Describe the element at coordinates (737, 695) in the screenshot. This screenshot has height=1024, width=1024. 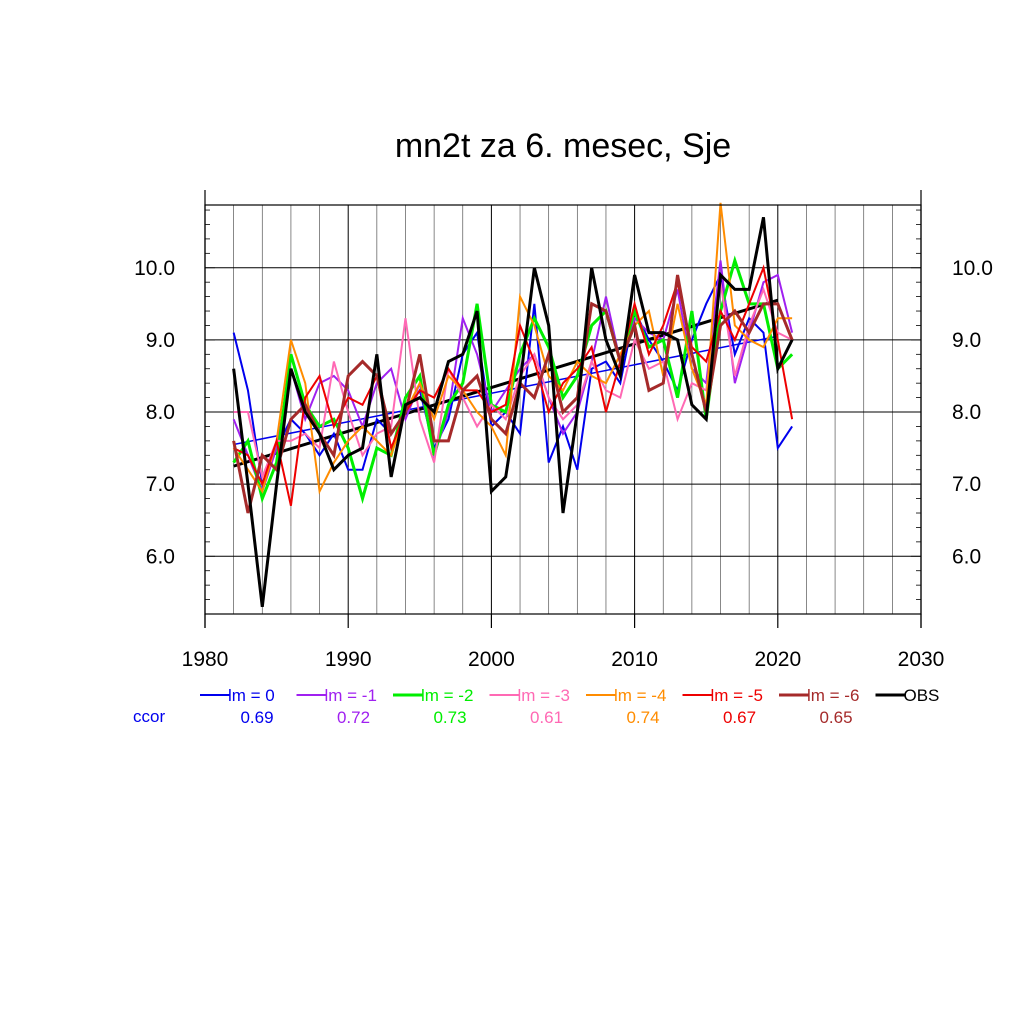
I see `legend-label: lm = -5` at that location.